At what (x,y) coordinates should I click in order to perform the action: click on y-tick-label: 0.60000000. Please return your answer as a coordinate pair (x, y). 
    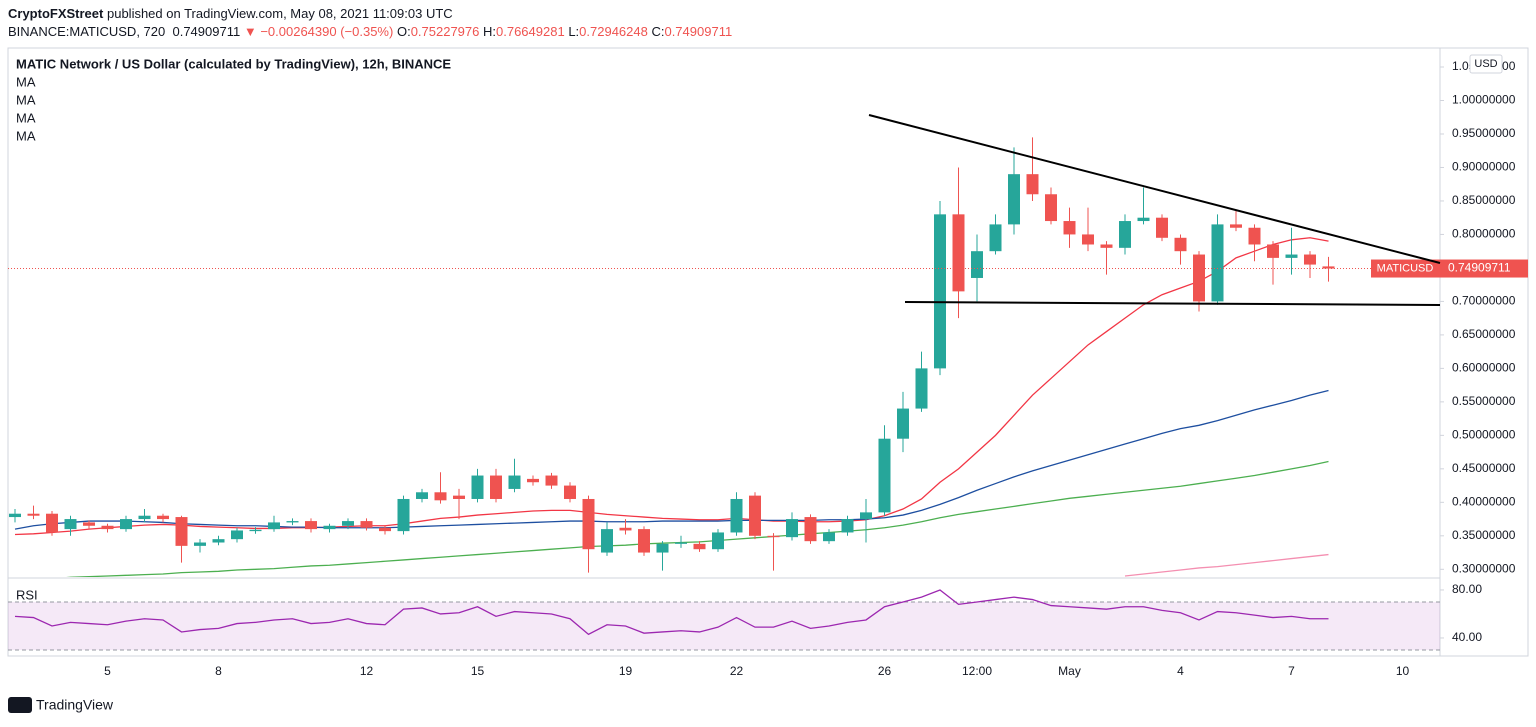
    Looking at the image, I should click on (1484, 368).